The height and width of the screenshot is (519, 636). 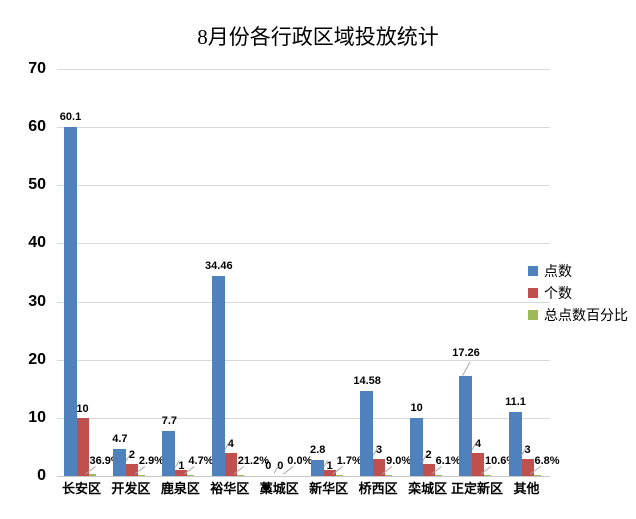 I want to click on label-percent-1: 2.9%, so click(x=151, y=461).